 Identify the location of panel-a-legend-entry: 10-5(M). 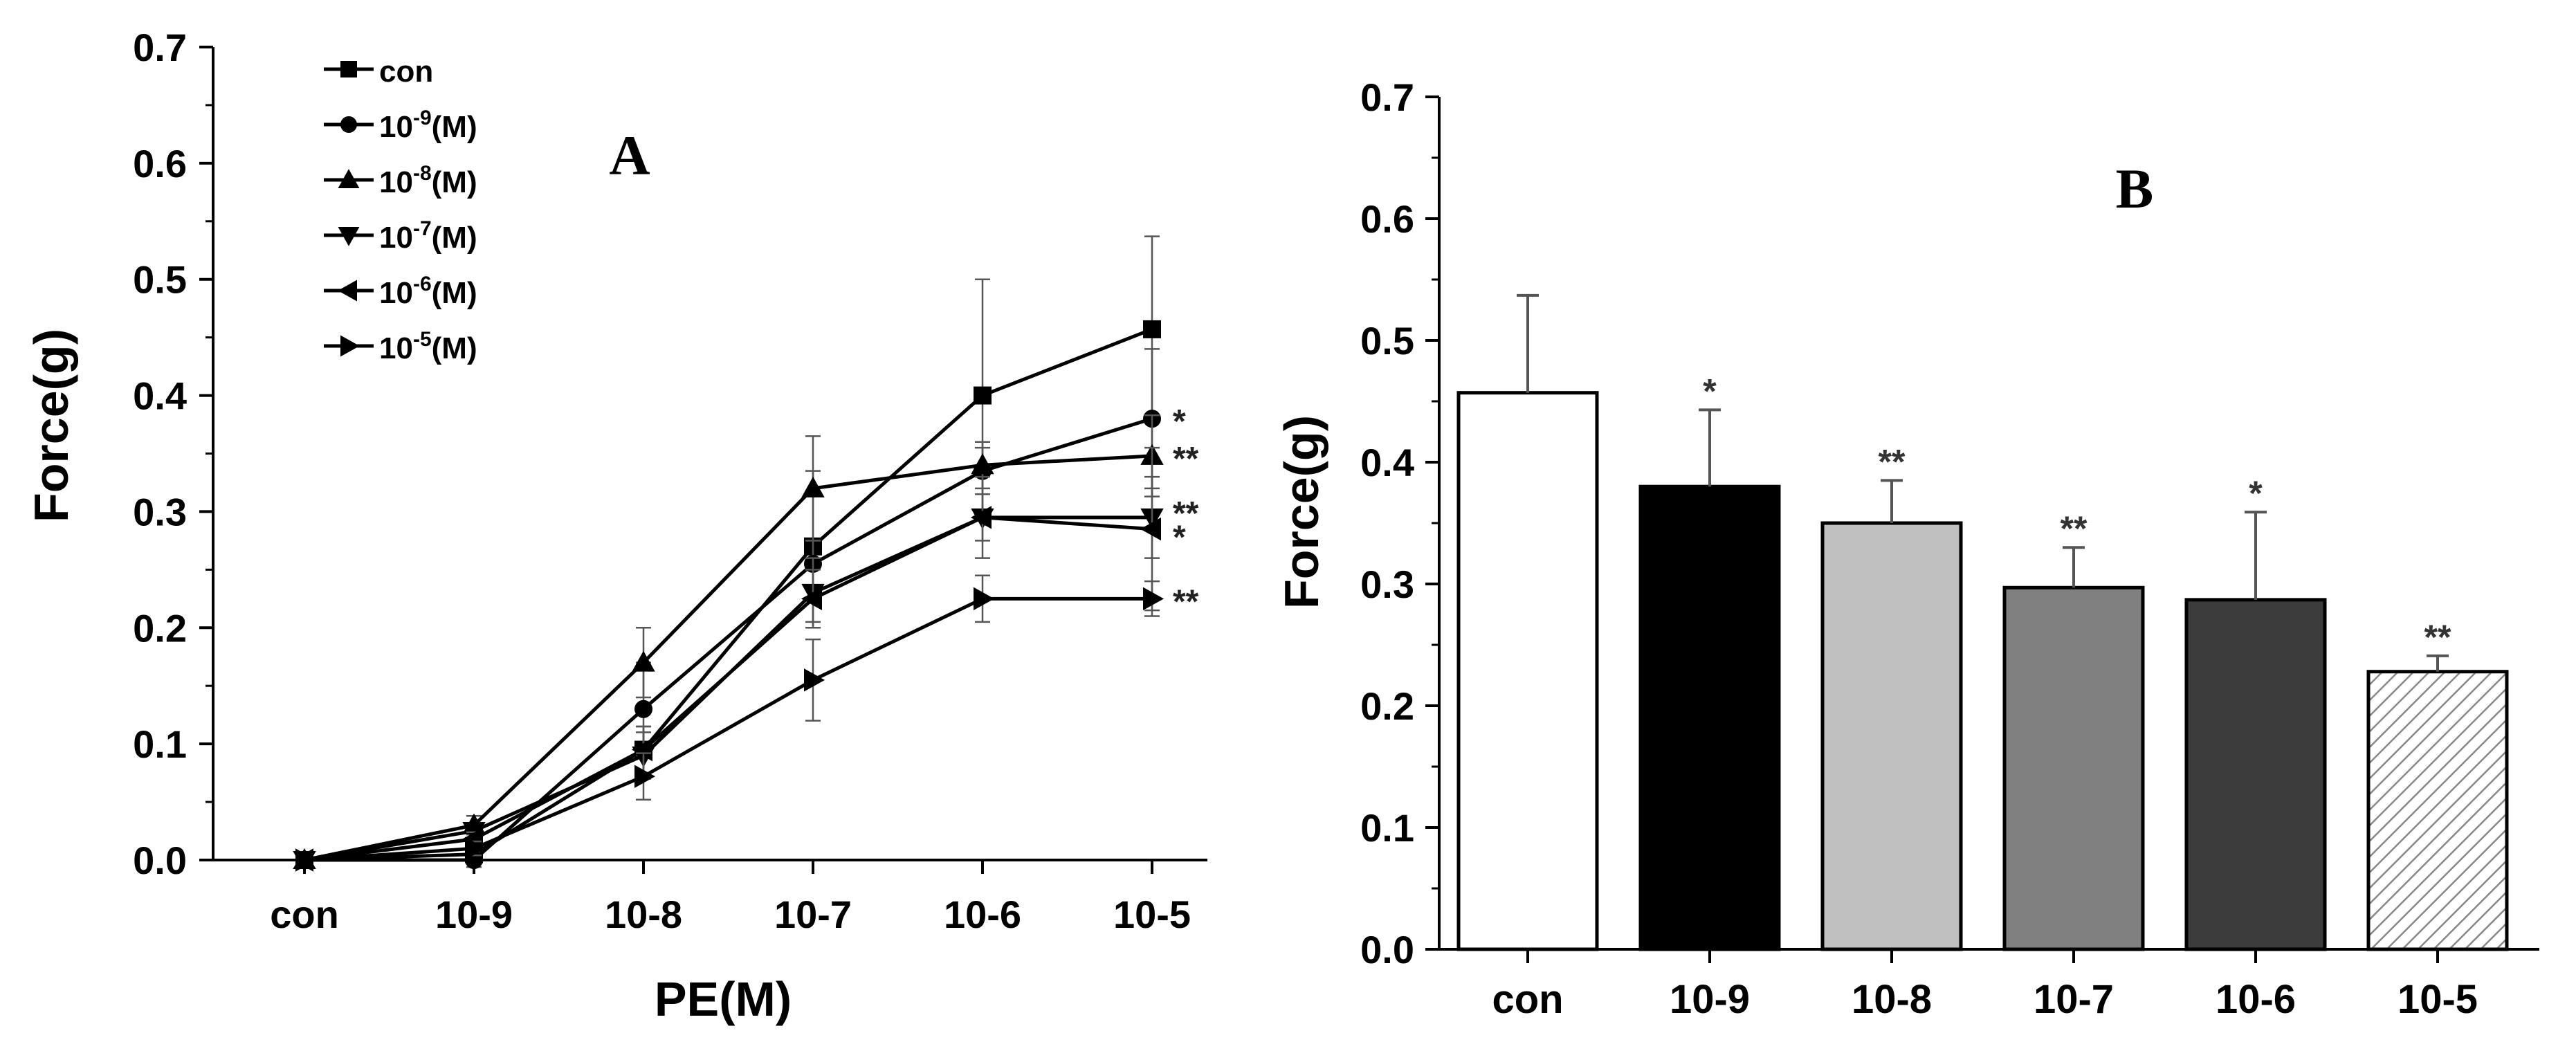
(400, 346).